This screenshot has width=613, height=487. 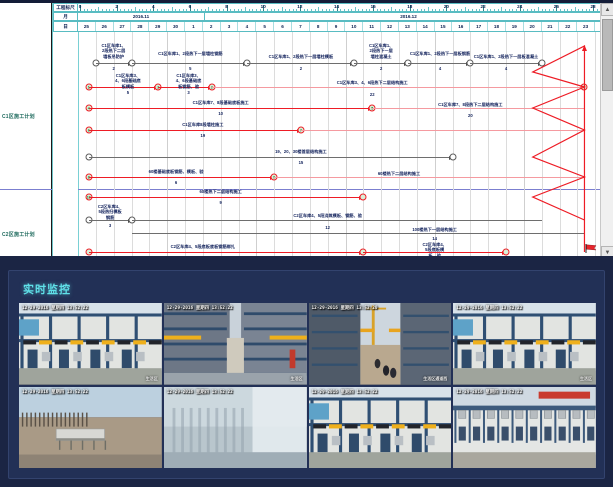 I want to click on day-cell-21: 16, so click(x=461, y=26).